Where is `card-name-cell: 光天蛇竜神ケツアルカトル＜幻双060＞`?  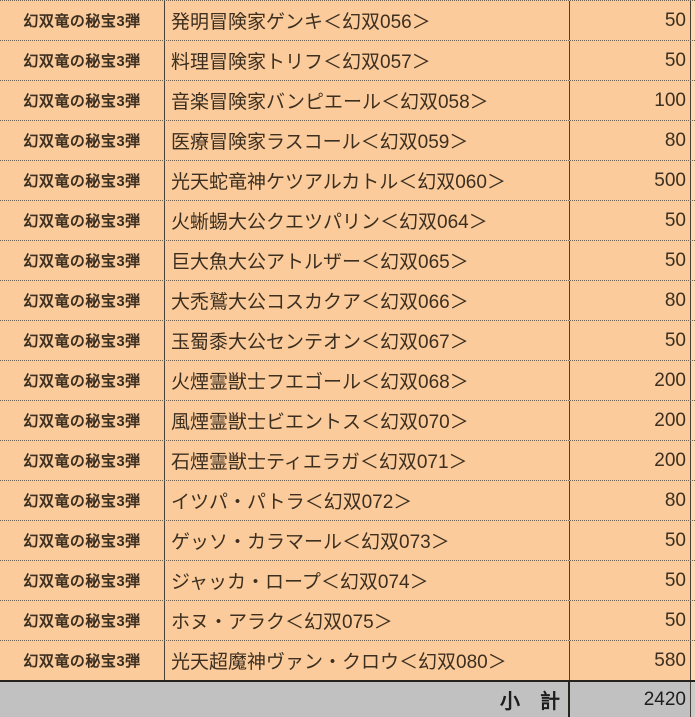
card-name-cell: 光天蛇竜神ケツアルカトル＜幻双060＞ is located at coordinates (367, 180).